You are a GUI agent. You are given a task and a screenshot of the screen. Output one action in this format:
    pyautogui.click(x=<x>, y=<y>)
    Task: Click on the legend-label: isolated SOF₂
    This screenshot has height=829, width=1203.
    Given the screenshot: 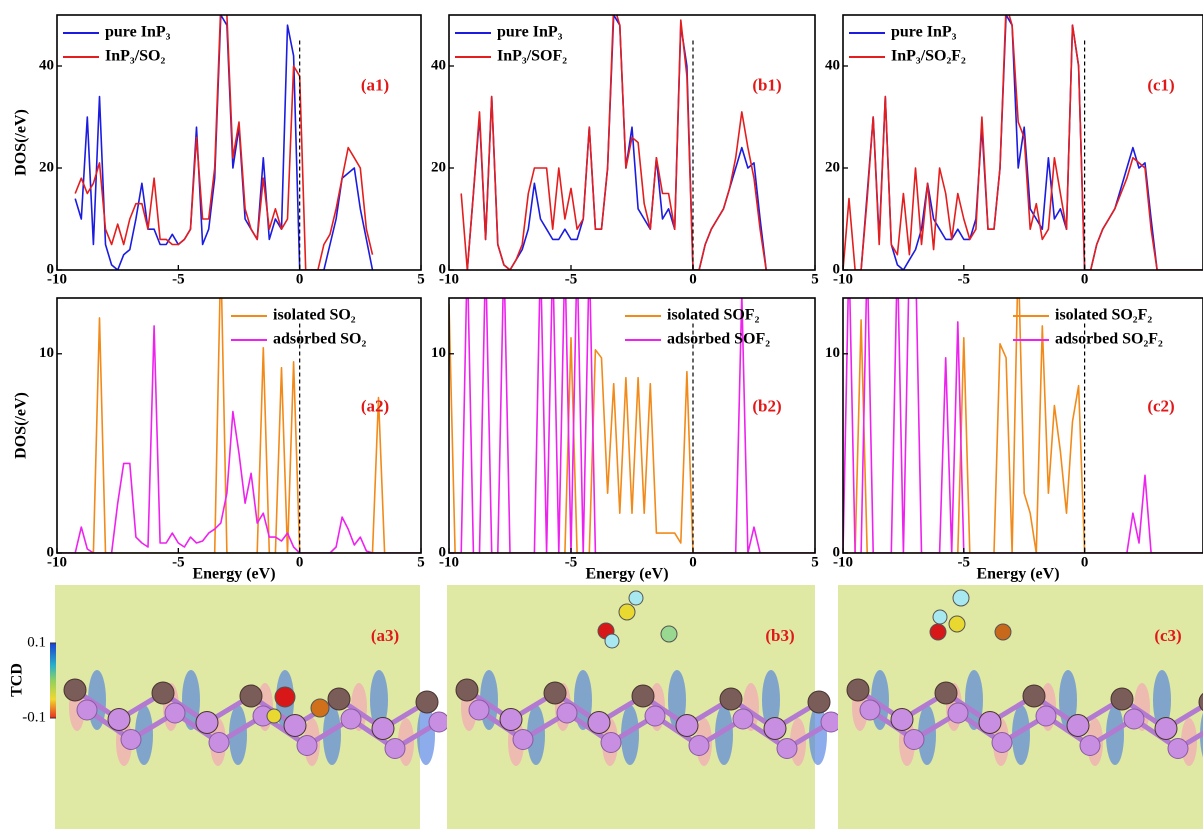 What is the action you would take?
    pyautogui.click(x=713, y=315)
    